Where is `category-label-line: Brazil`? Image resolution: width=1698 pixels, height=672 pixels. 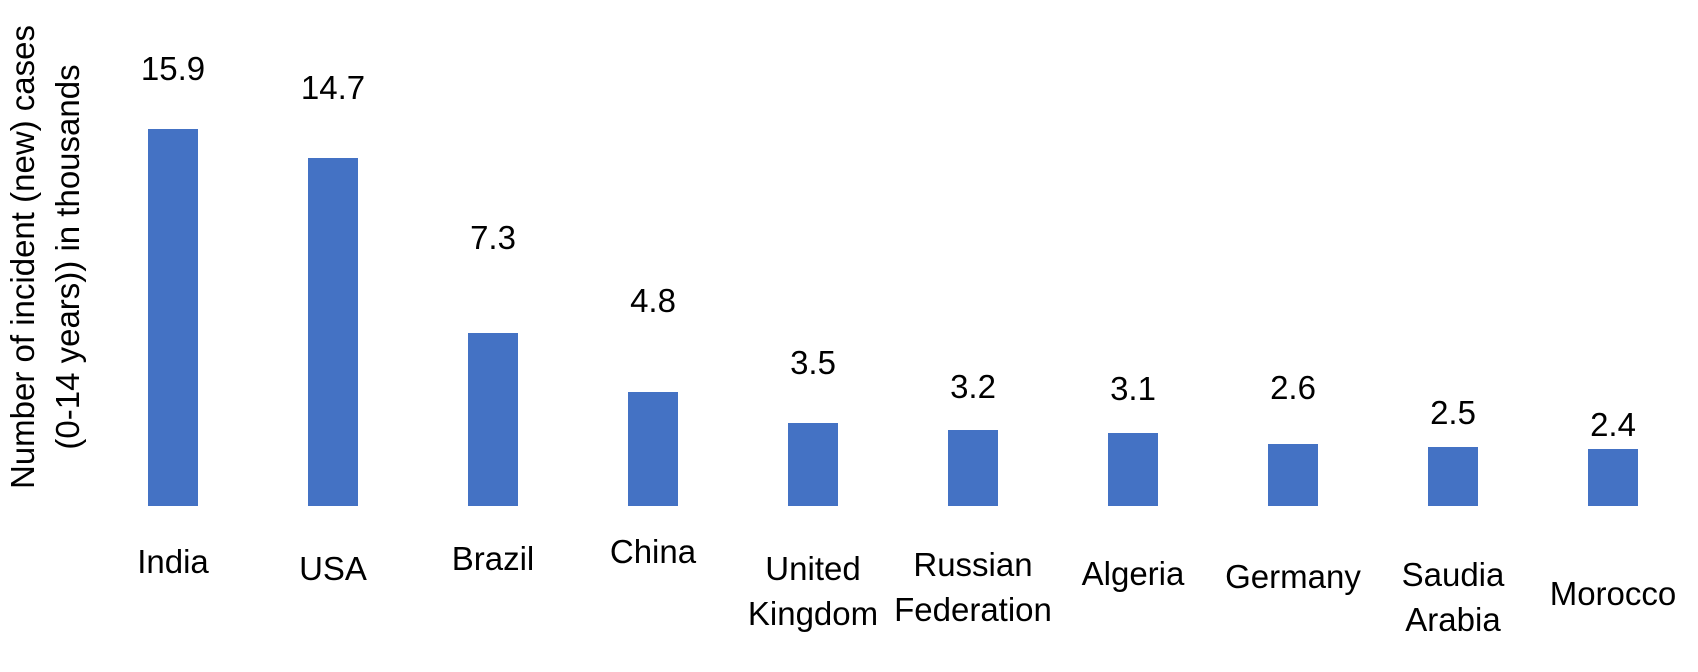
category-label-line: Brazil is located at coordinates (493, 558).